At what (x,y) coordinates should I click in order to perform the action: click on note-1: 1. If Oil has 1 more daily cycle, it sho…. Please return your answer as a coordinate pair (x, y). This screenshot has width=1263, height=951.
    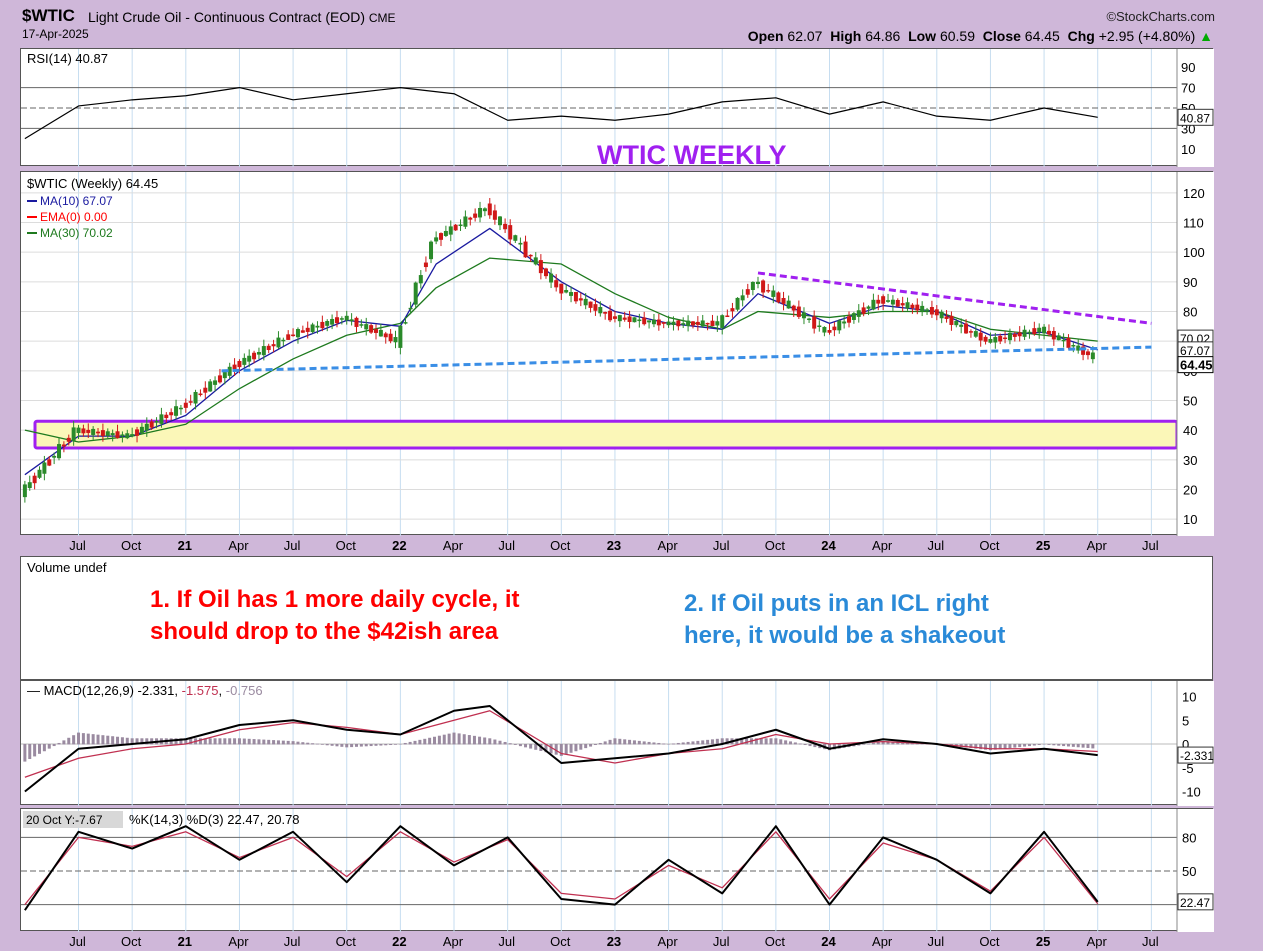
    Looking at the image, I should click on (335, 616).